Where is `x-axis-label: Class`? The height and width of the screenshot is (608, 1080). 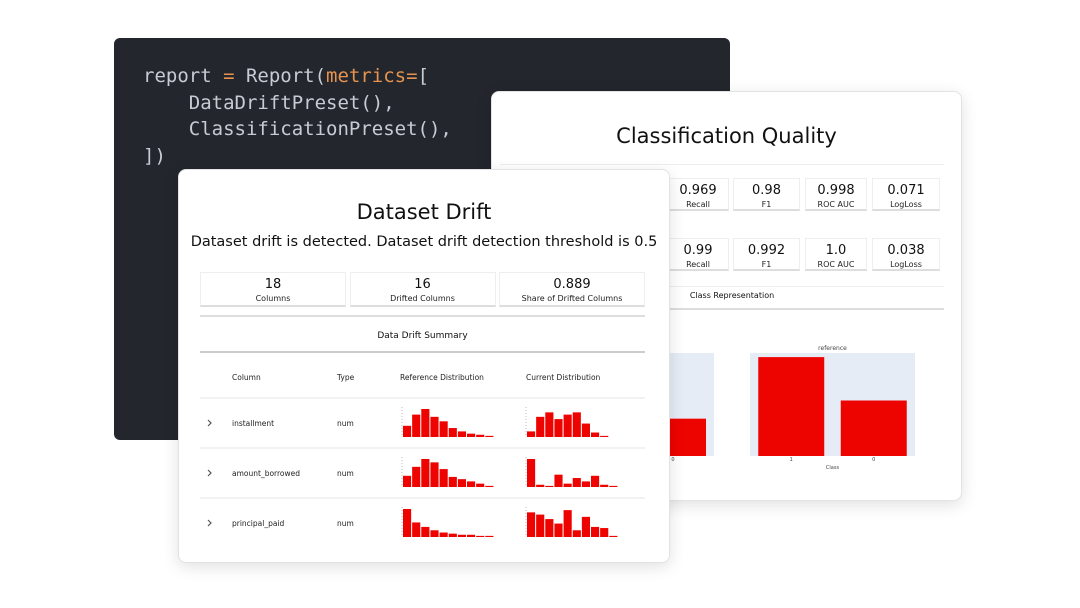
x-axis-label: Class is located at coordinates (833, 468).